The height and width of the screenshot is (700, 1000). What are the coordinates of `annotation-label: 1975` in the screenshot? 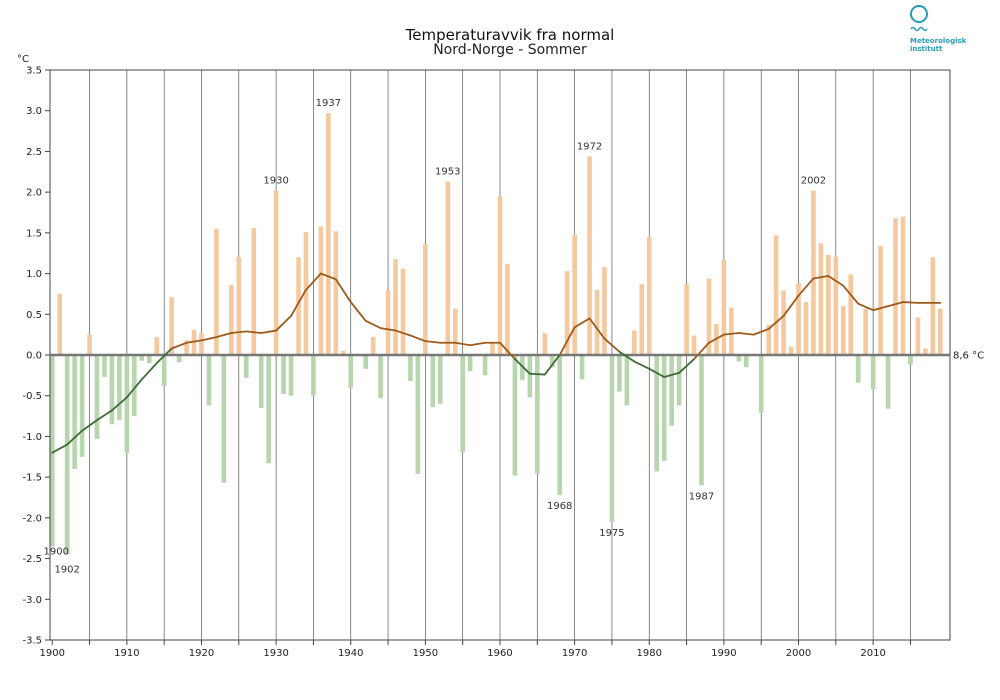 It's located at (611, 533).